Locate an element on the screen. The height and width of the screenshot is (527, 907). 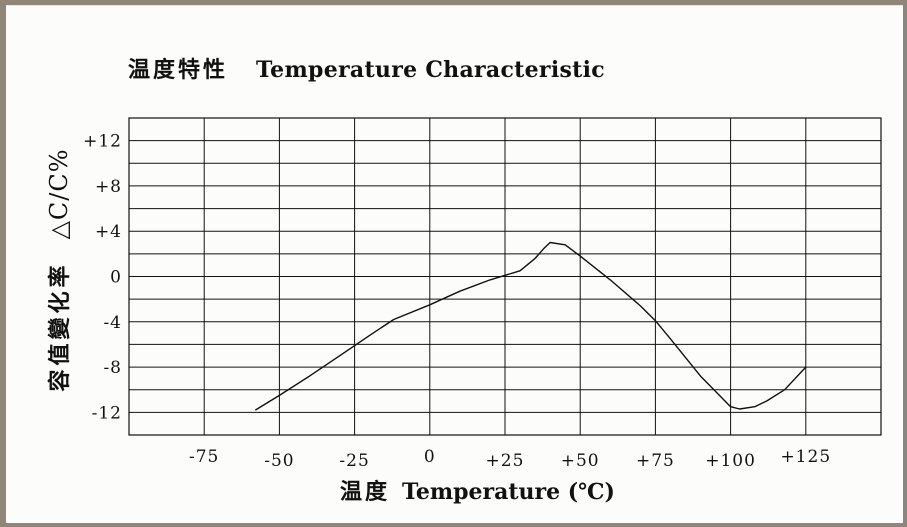
x-axis-title: 温度 Temperature (℃) is located at coordinates (477, 490).